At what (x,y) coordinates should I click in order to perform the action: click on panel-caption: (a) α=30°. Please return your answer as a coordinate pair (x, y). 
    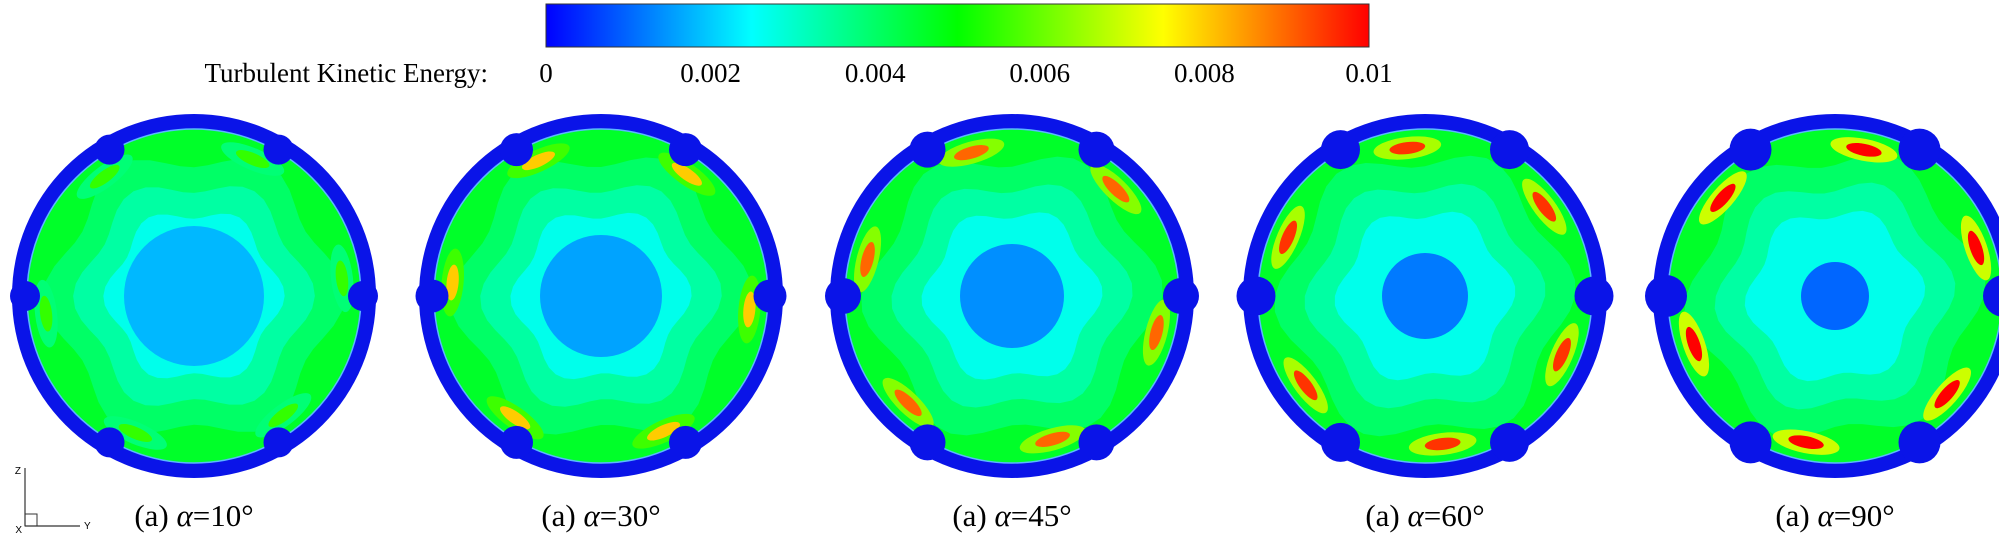
    Looking at the image, I should click on (600, 515).